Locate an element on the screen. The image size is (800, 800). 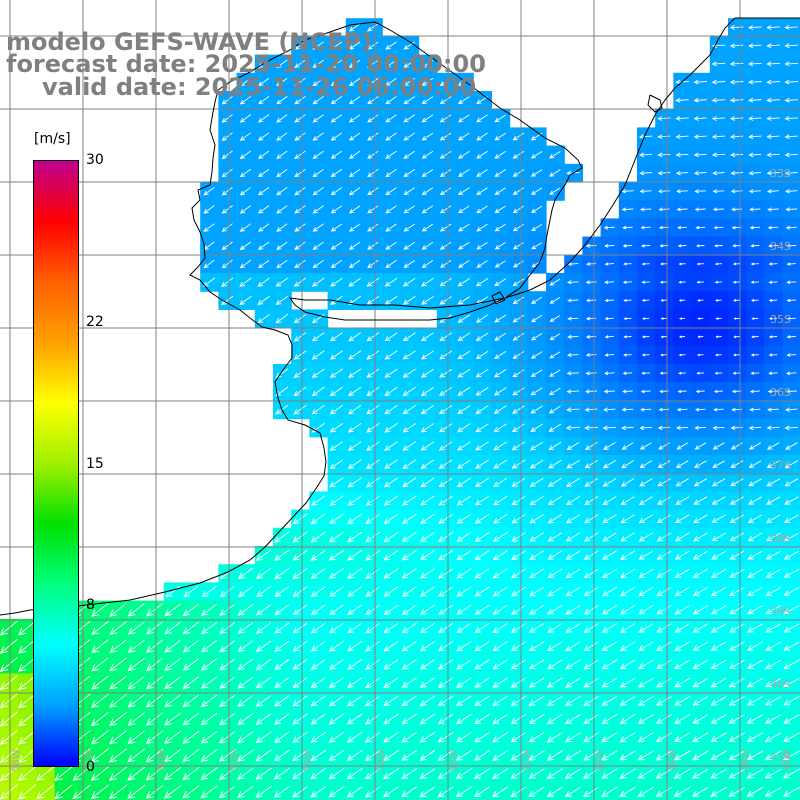
longitude-label: 52W is located at coordinates (454, 760).